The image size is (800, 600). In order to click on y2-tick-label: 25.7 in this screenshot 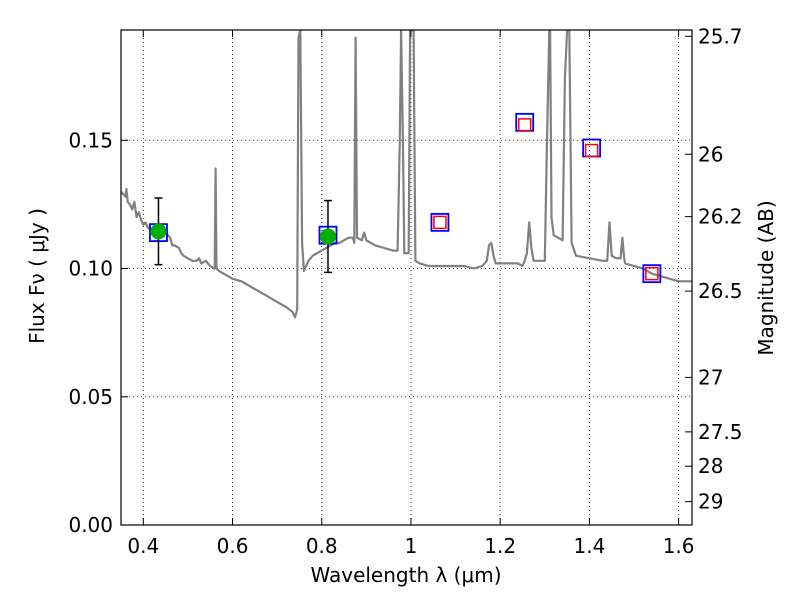, I will do `click(720, 36)`.